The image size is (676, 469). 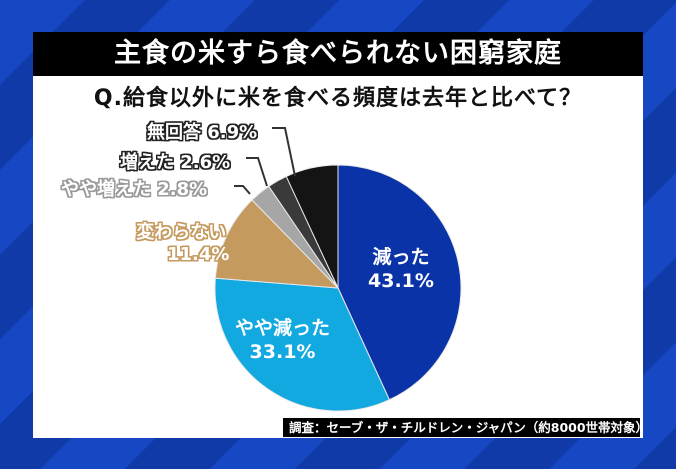 I want to click on chart-title: 主食の米すら食べられない困窮家庭, so click(x=338, y=54).